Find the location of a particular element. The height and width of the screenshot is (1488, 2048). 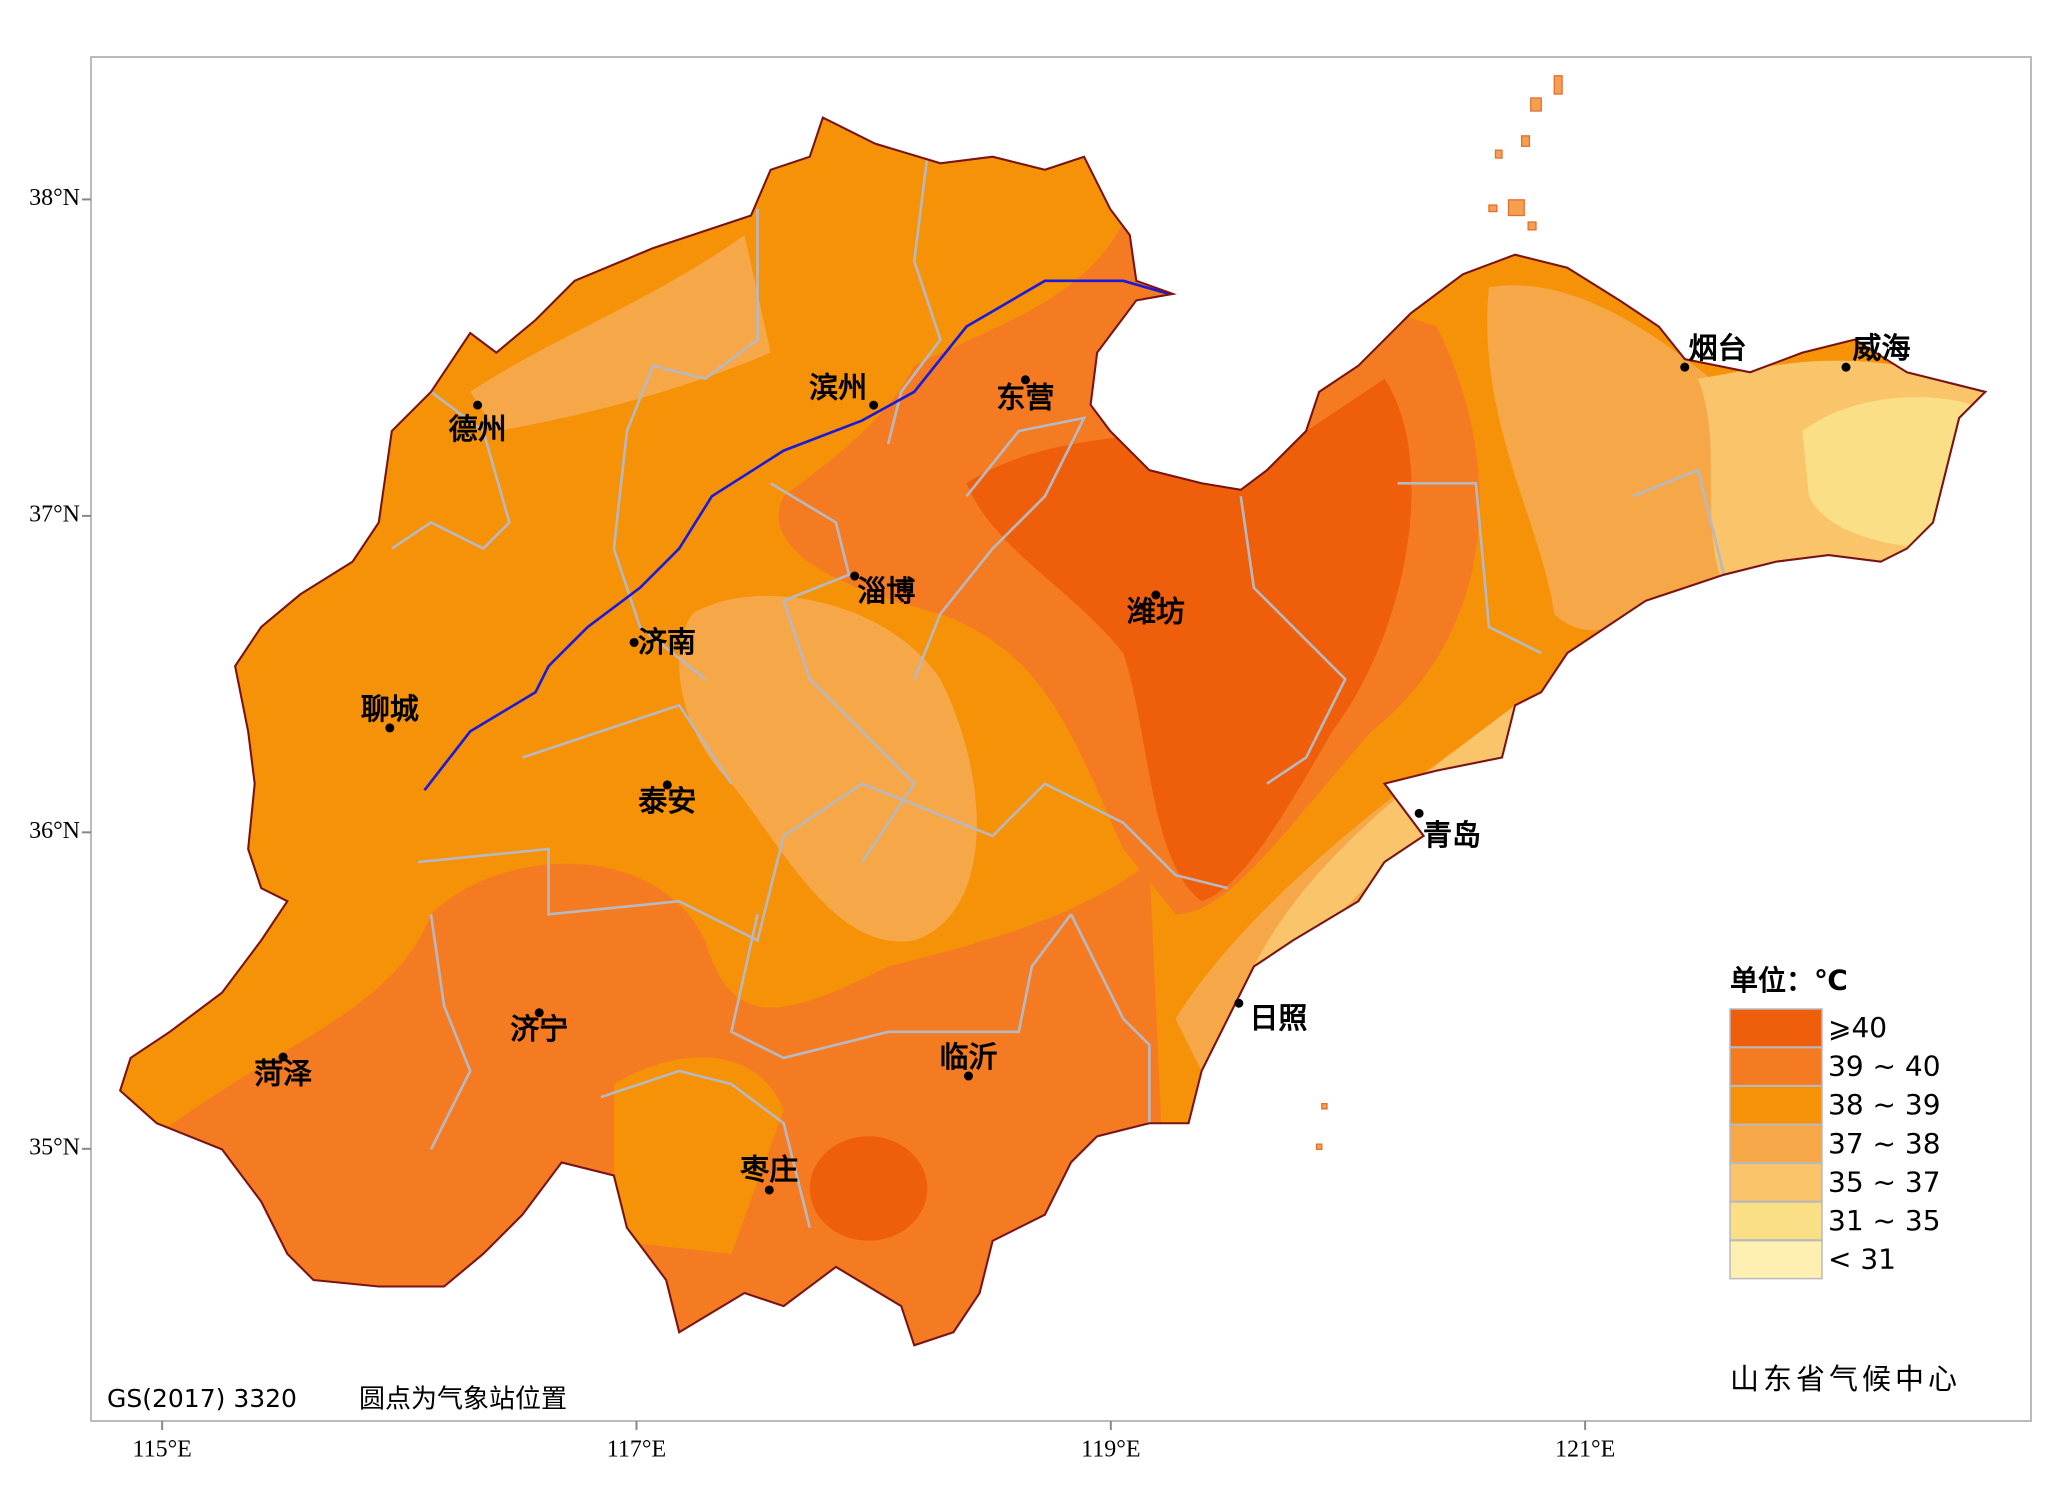

legend-label: 35 ~ 37 is located at coordinates (1884, 1181).